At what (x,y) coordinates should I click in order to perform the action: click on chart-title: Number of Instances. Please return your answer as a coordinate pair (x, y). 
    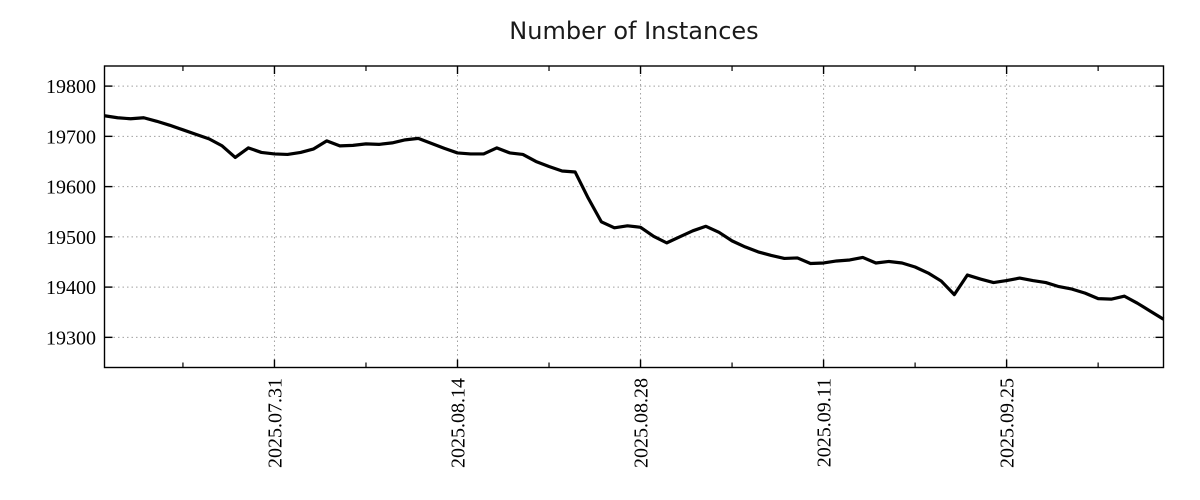
    Looking at the image, I should click on (633, 31).